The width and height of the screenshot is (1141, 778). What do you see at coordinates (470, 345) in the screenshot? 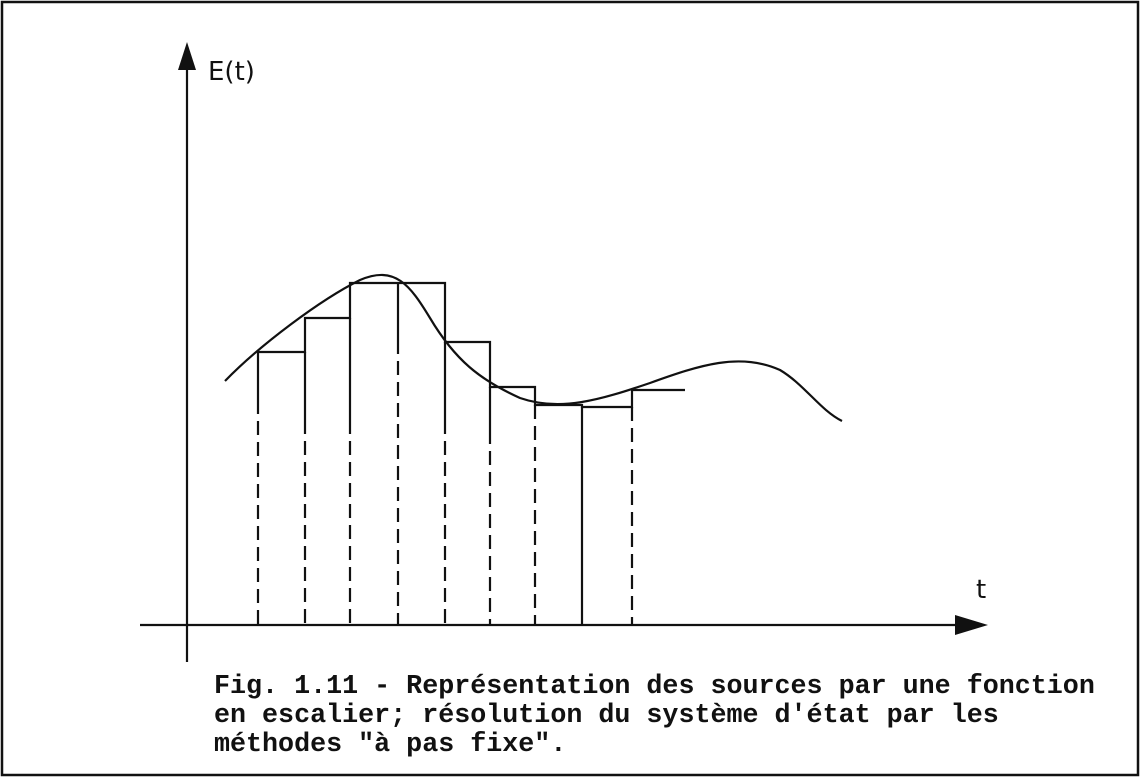
I see `staircase` at bounding box center [470, 345].